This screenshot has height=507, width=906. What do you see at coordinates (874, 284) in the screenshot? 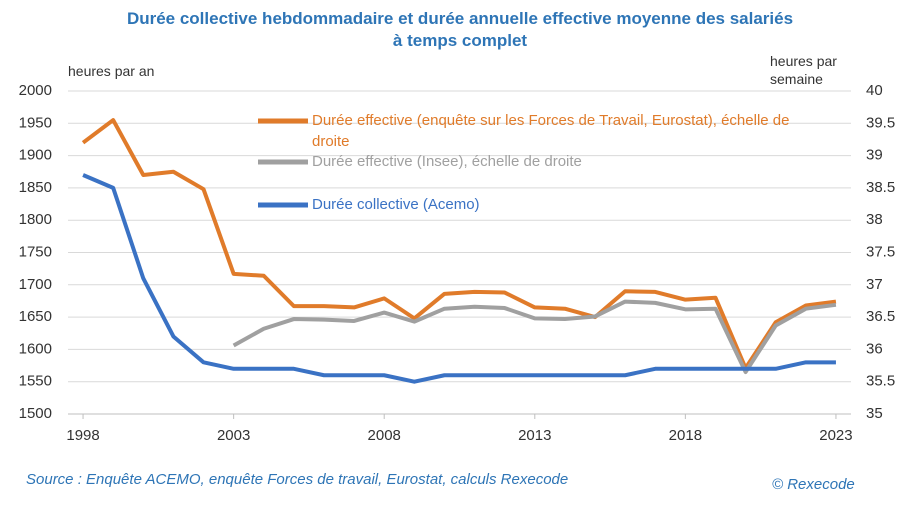
I see `y2-tick-label: 37` at bounding box center [874, 284].